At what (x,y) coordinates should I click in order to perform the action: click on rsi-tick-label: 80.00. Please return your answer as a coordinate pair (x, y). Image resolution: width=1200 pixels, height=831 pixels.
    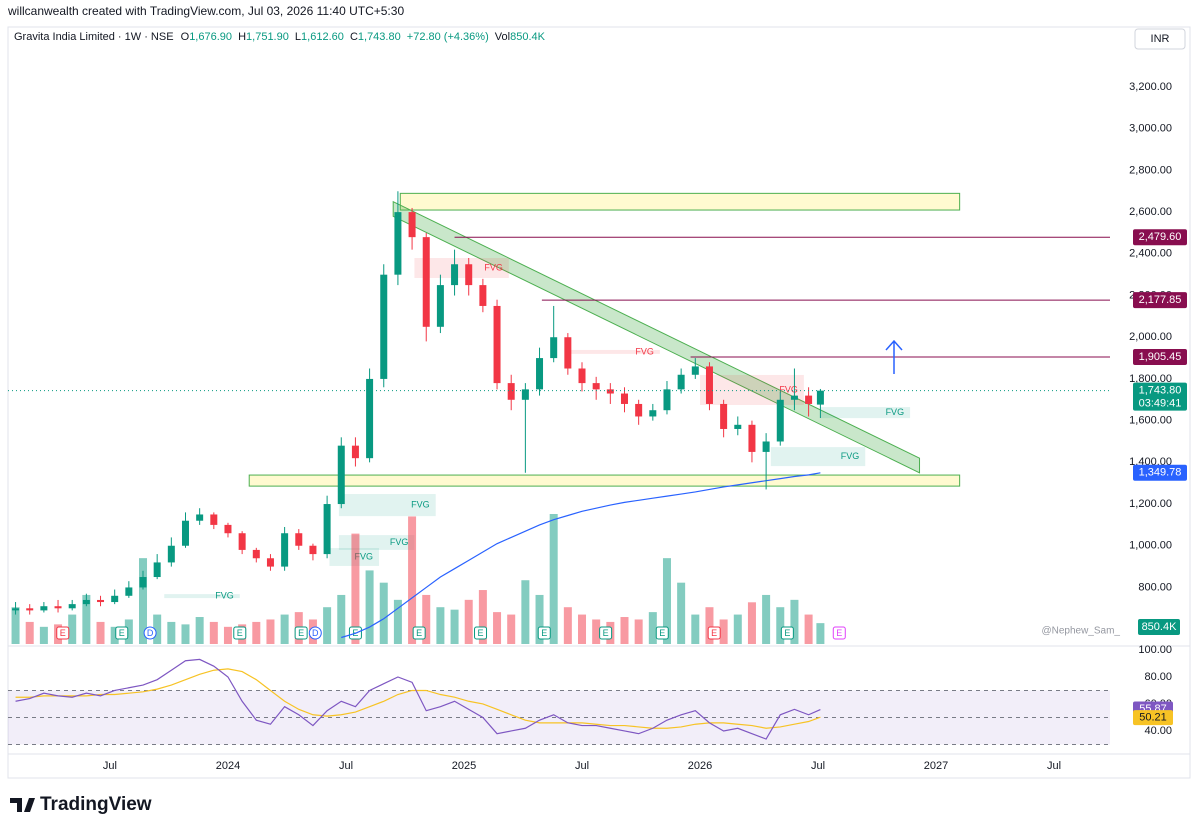
    Looking at the image, I should click on (1158, 677).